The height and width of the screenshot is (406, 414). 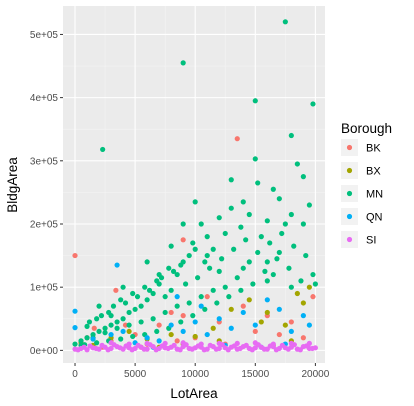 What do you see at coordinates (12, 185) in the screenshot?
I see `y-axis-title: BldgArea` at bounding box center [12, 185].